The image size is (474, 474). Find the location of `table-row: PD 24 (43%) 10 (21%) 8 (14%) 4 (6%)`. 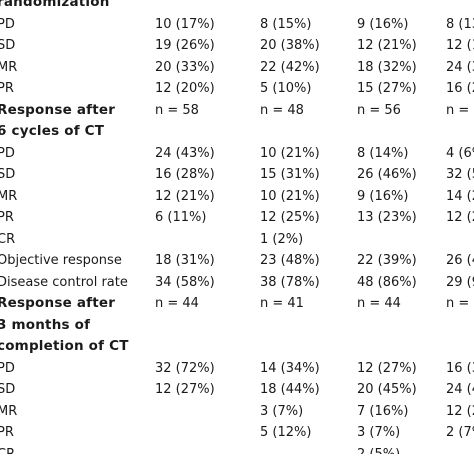

table-row: PD 24 (43%) 10 (21%) 8 (14%) 4 (6%) is located at coordinates (237, 154).